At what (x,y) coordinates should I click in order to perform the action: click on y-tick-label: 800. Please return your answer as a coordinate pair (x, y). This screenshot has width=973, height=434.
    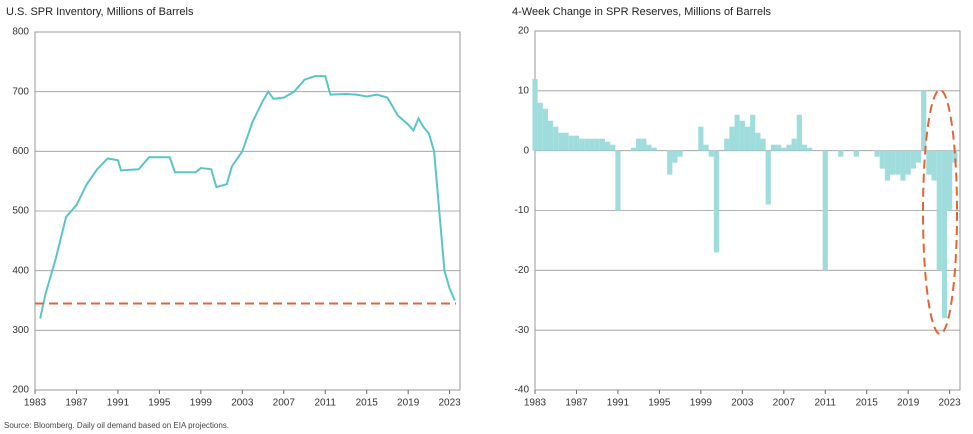
    Looking at the image, I should click on (20, 32).